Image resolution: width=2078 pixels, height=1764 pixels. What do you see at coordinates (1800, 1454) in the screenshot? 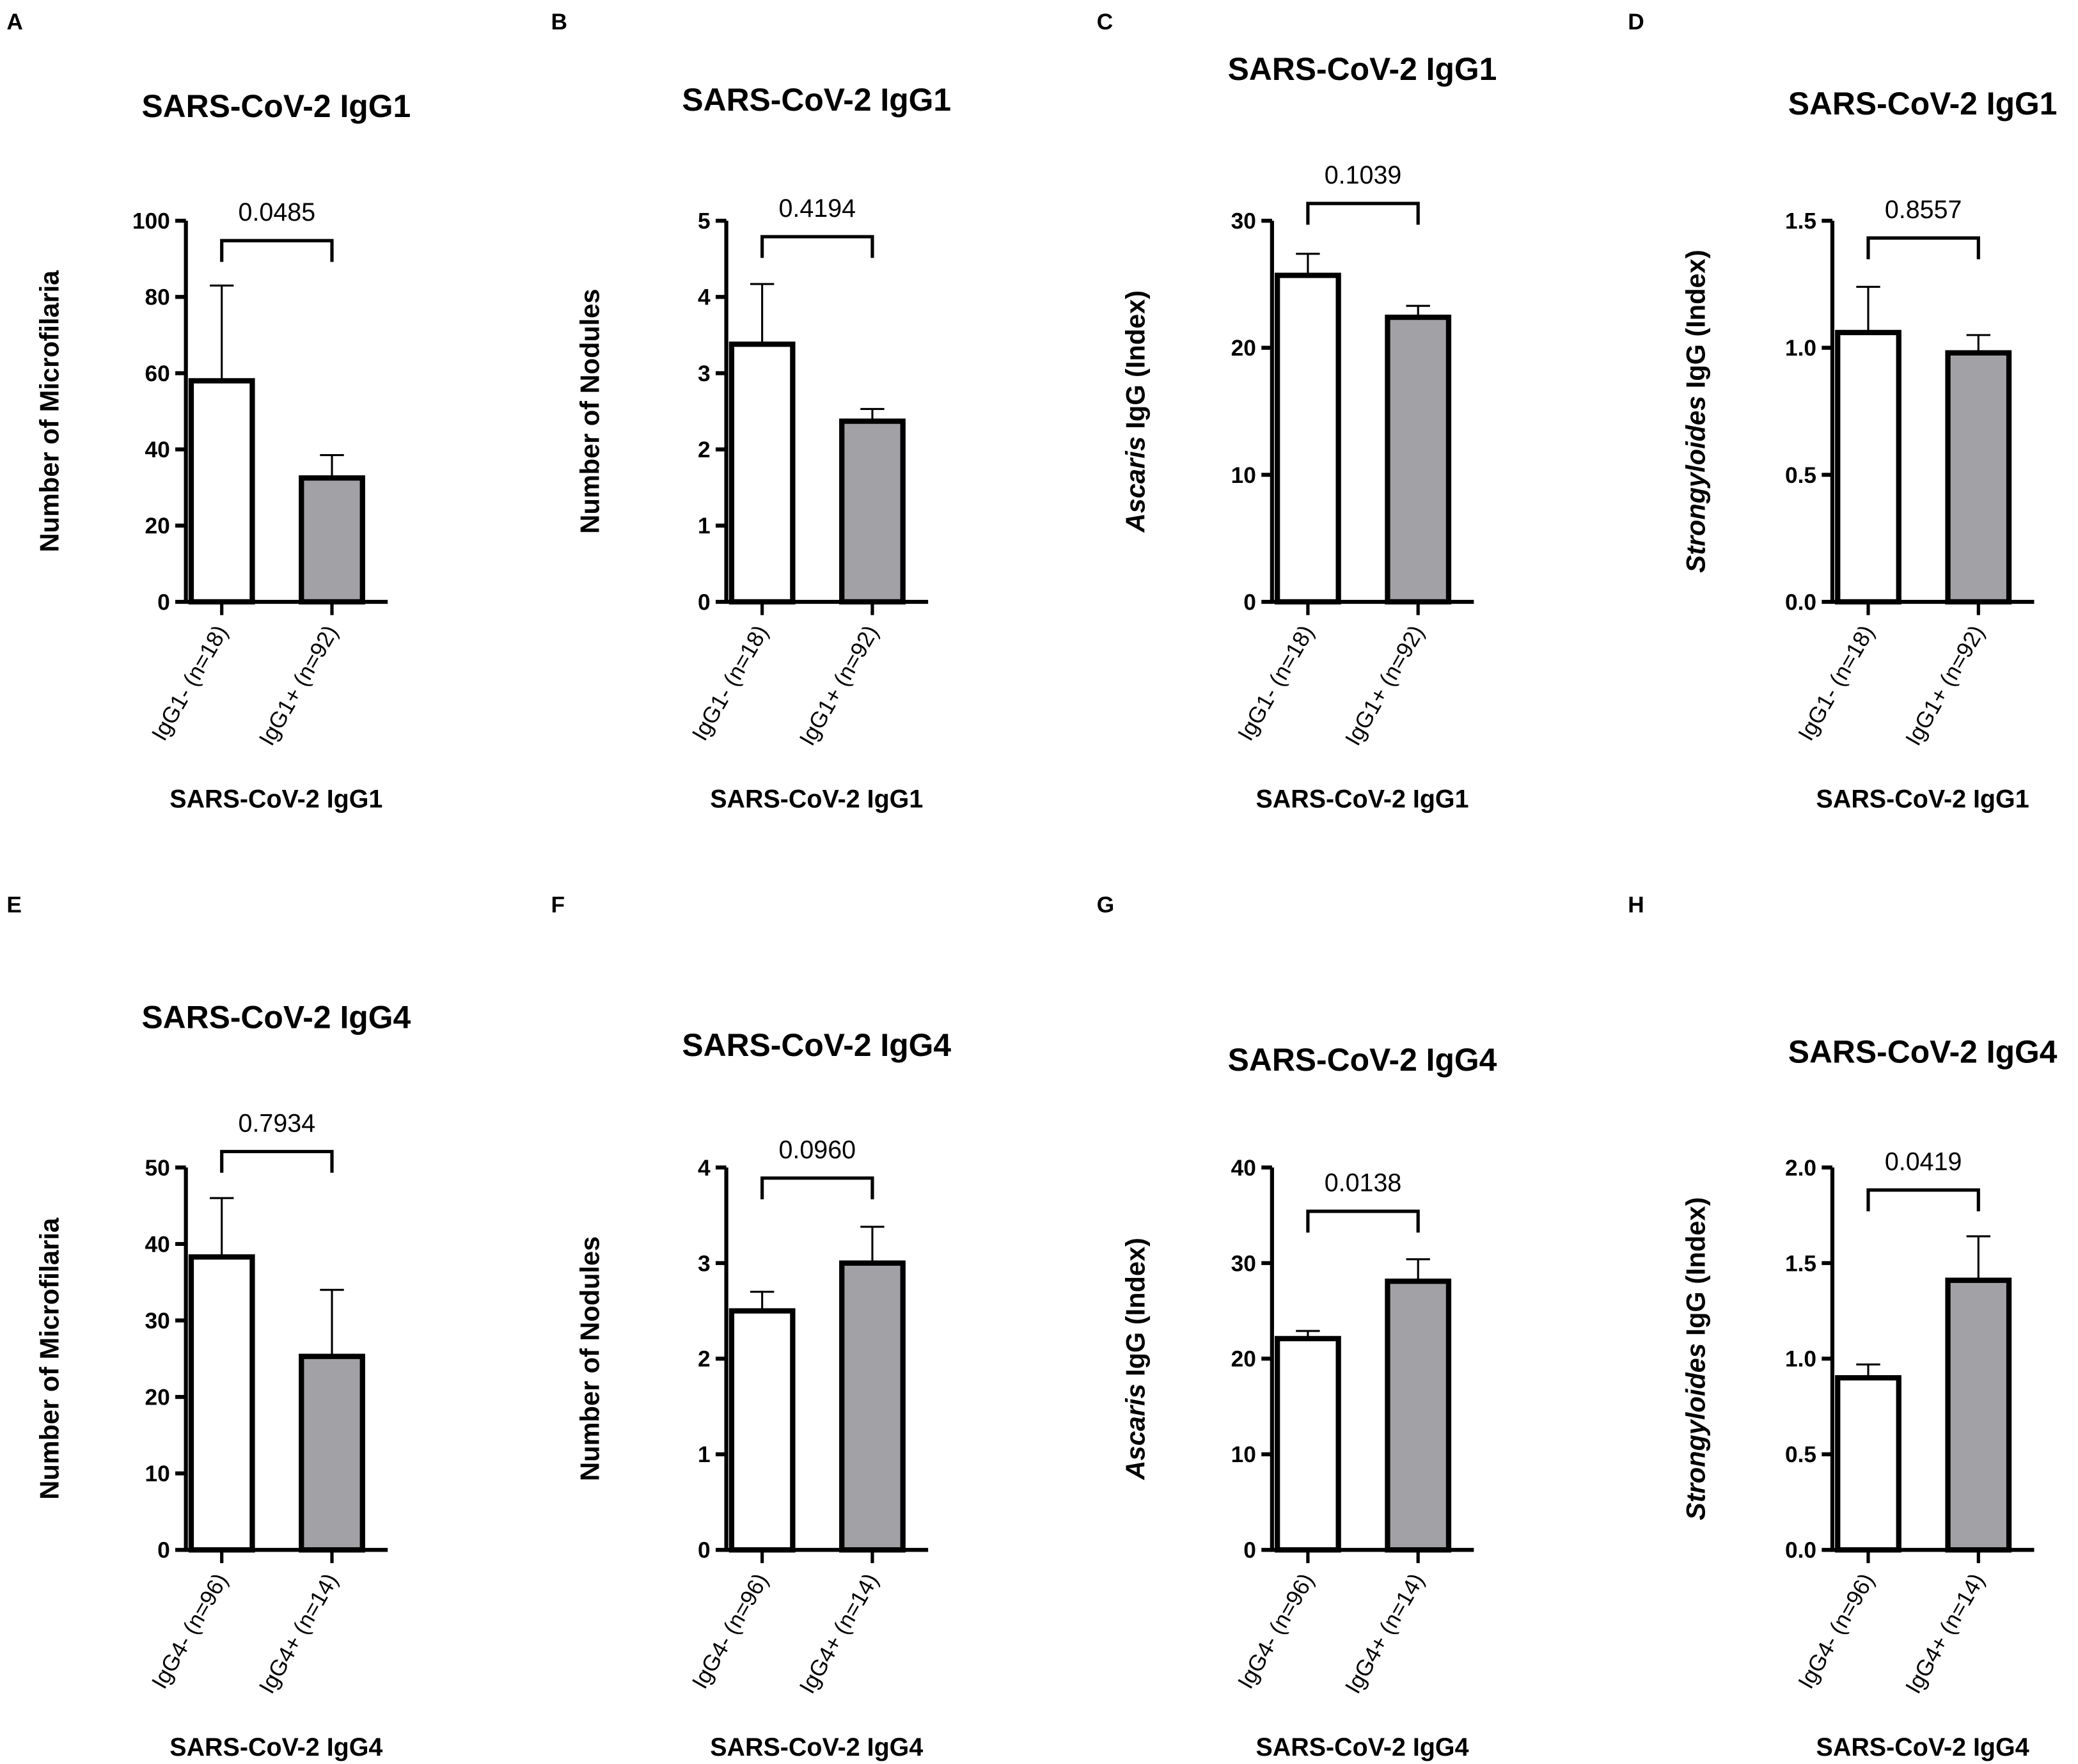
I see `y-tick-label: 0.5` at bounding box center [1800, 1454].